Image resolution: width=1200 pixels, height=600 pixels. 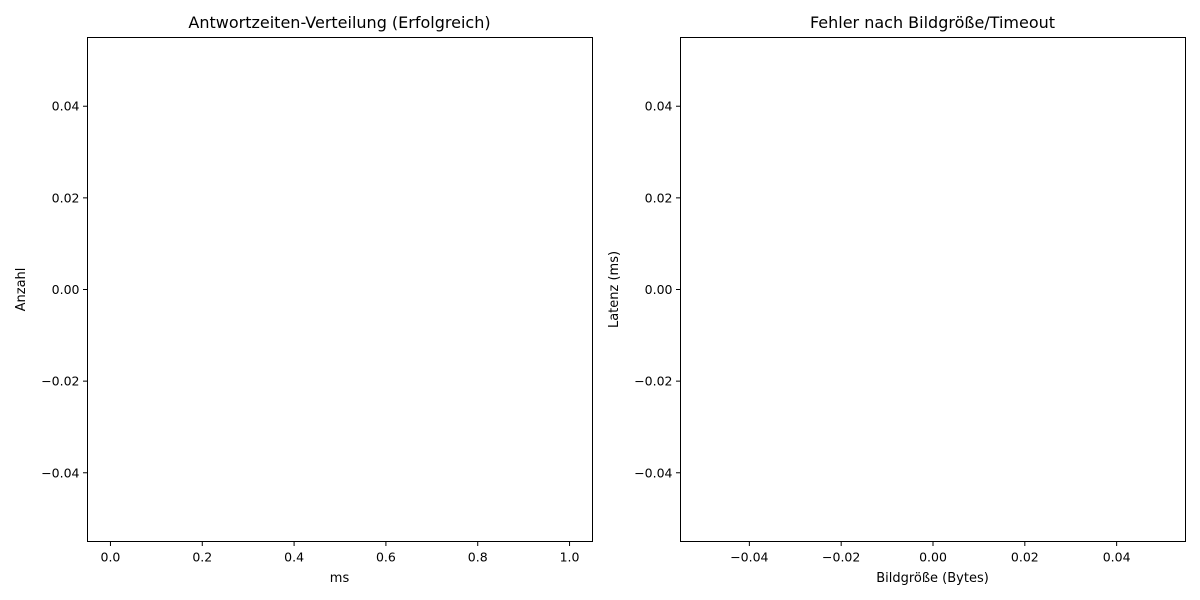 I want to click on x-tick-label: 1.0, so click(x=570, y=557).